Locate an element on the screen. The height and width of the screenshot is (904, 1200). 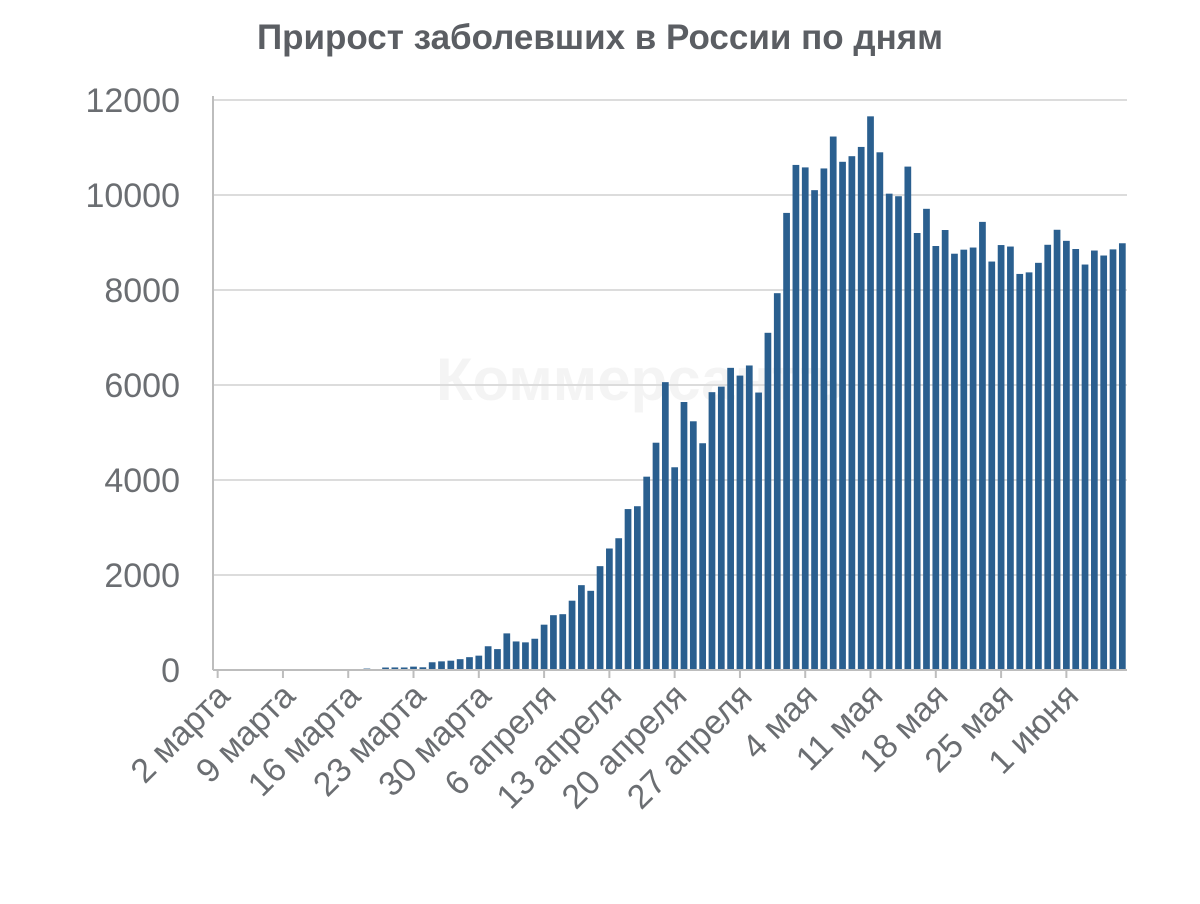
y-tick-label: 6000 is located at coordinates (142, 386).